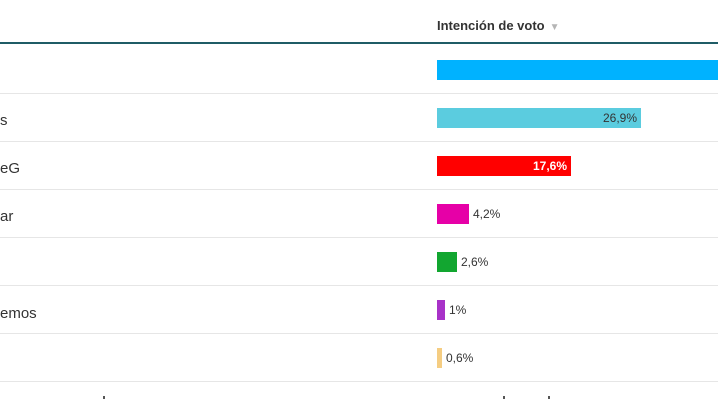  What do you see at coordinates (359, 70) in the screenshot?
I see `table-row` at bounding box center [359, 70].